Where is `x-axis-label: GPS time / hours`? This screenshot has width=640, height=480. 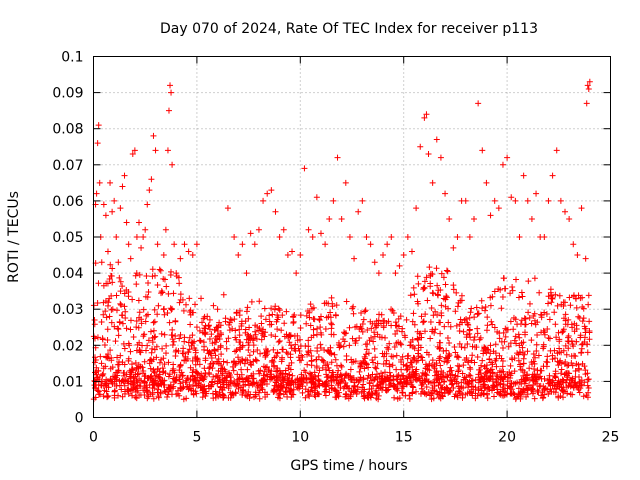 x-axis-label: GPS time / hours is located at coordinates (348, 466).